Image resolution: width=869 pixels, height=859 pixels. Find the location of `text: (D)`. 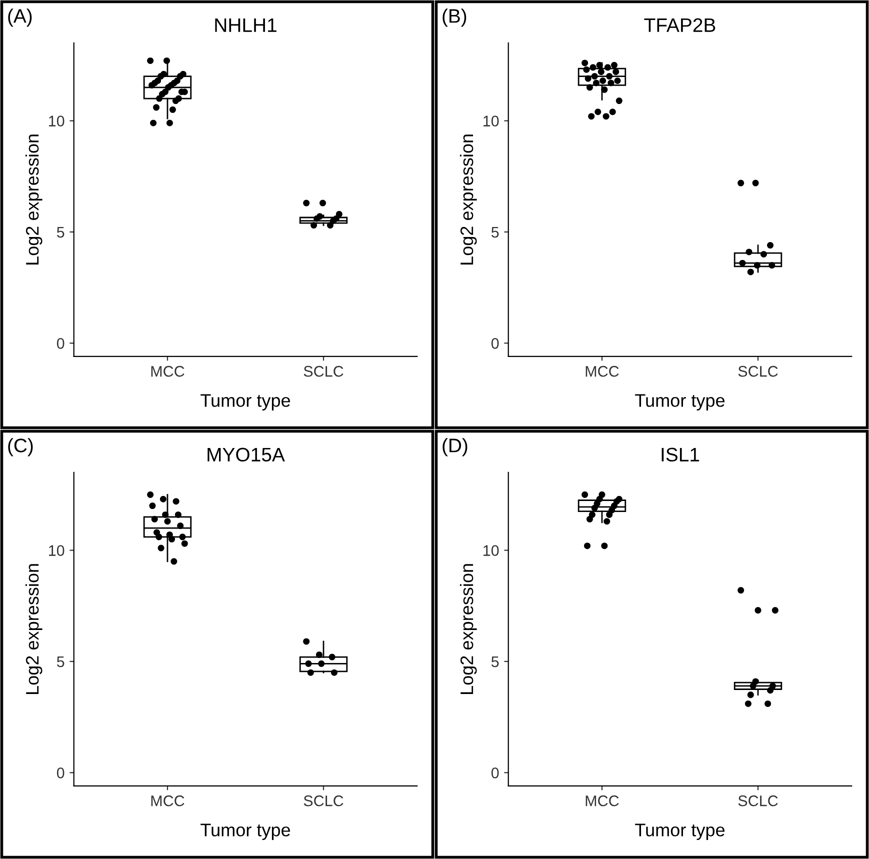

text: (D) is located at coordinates (455, 447).